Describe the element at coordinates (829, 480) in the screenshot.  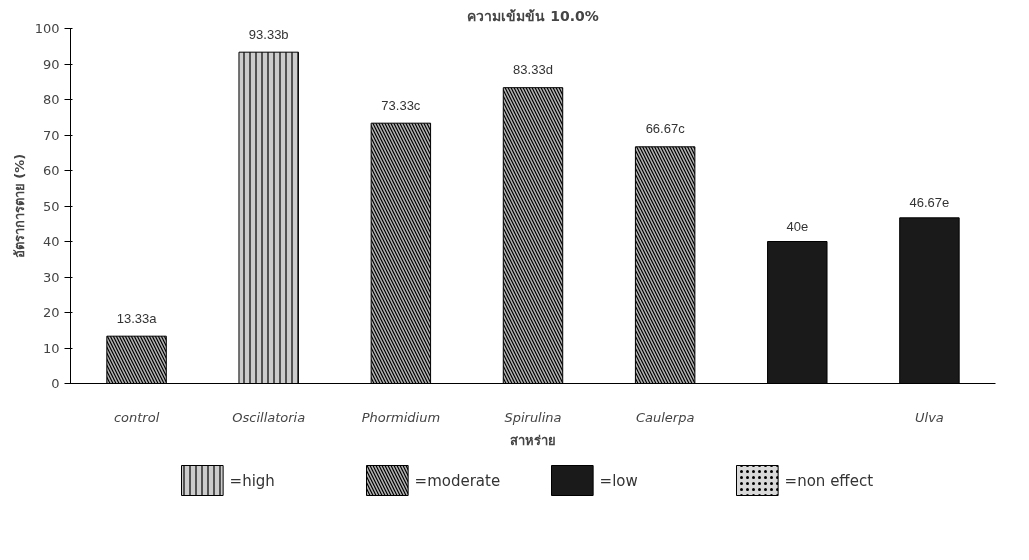
I see `legend-label: =non effect` at that location.